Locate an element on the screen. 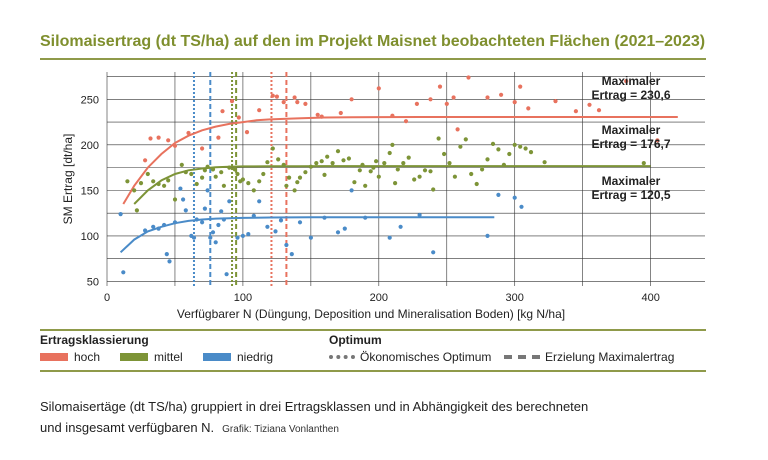  legend-optimum-title: Optimum is located at coordinates (355, 340).